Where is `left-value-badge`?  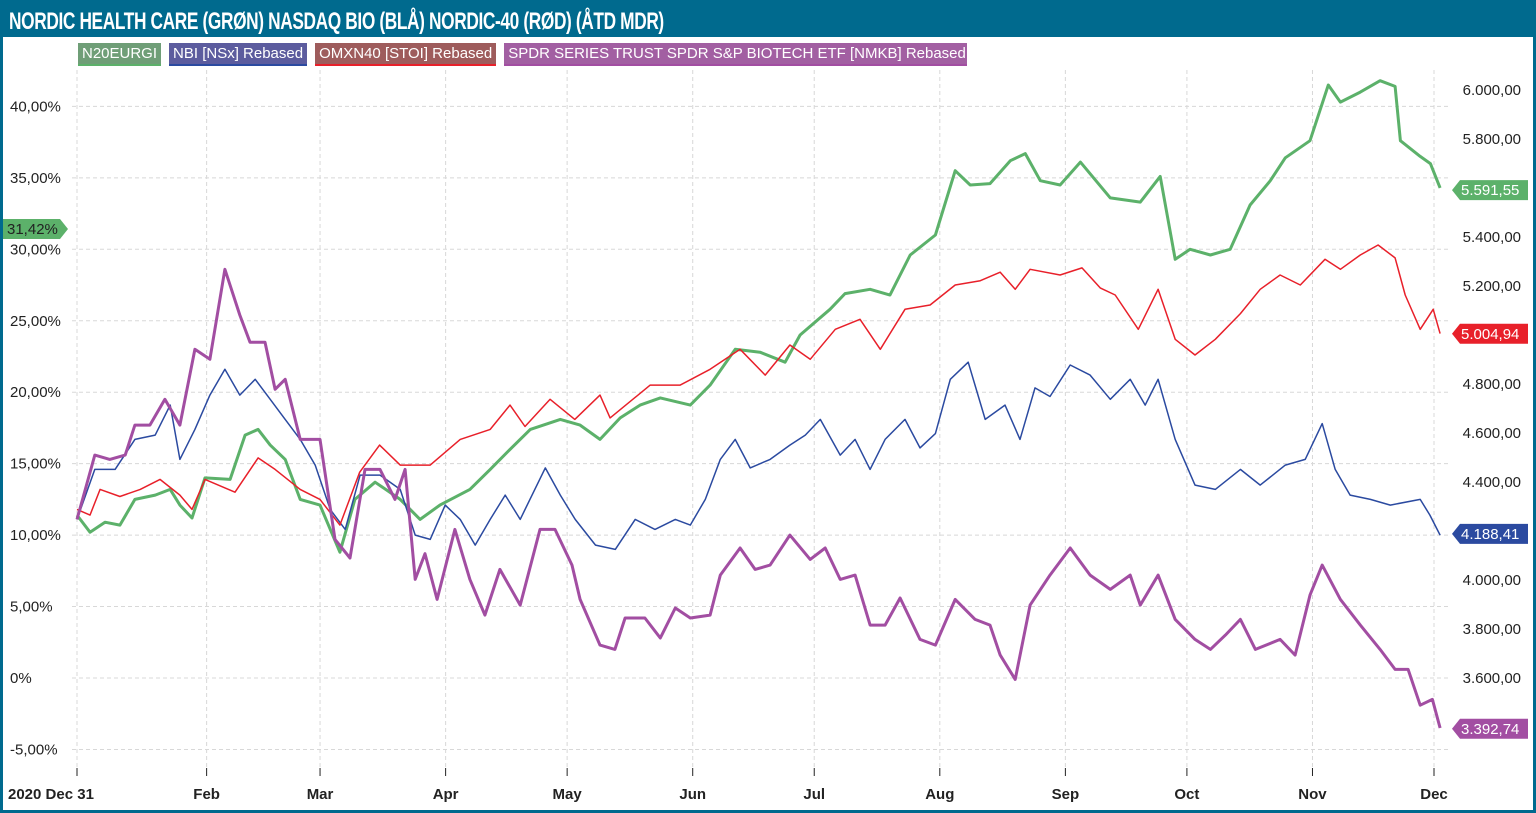 left-value-badge is located at coordinates (35, 229).